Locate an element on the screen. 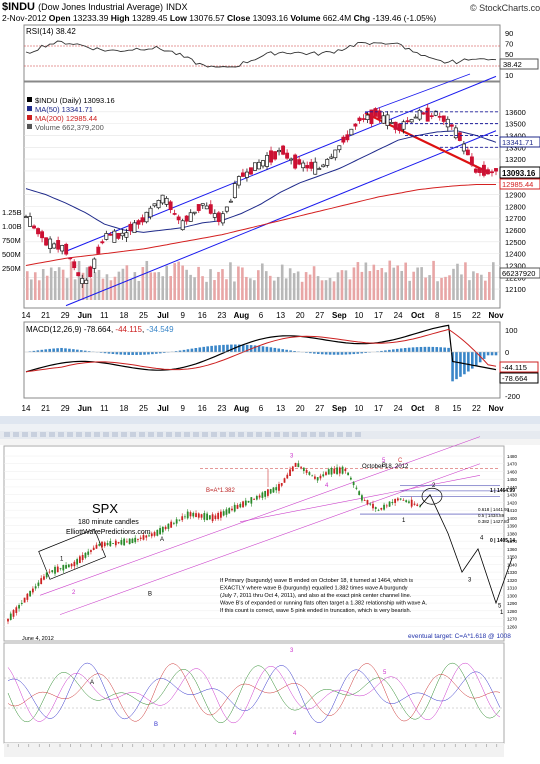 The width and height of the screenshot is (540, 764). date-tick: 16 is located at coordinates (202, 408).